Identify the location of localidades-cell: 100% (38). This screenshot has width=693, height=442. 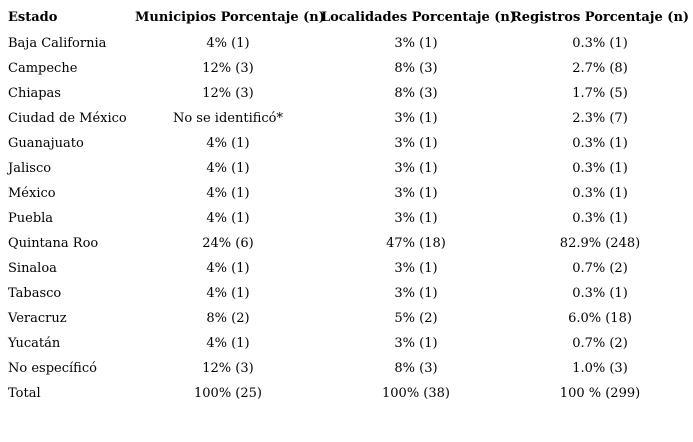
(416, 393).